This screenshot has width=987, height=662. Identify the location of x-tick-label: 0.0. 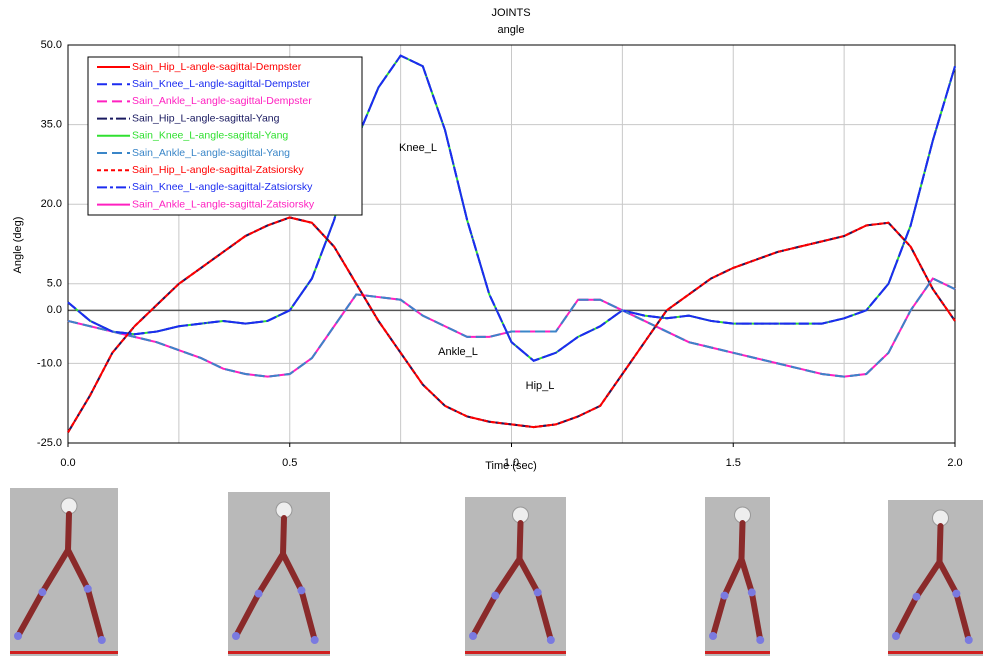
(67, 463).